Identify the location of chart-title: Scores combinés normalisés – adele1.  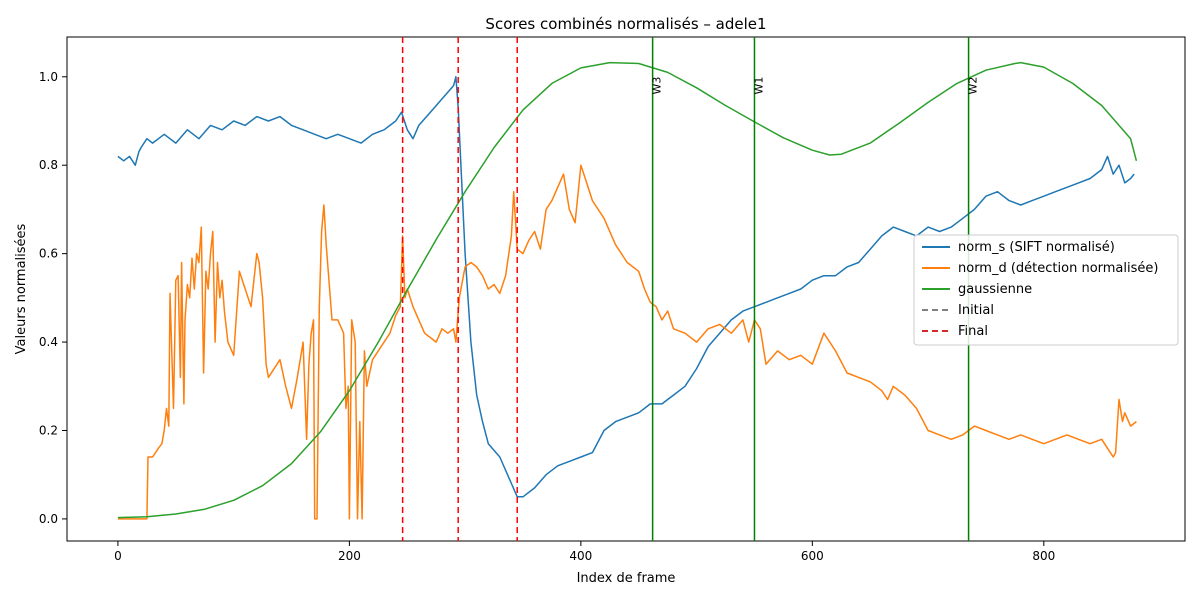
(625, 24).